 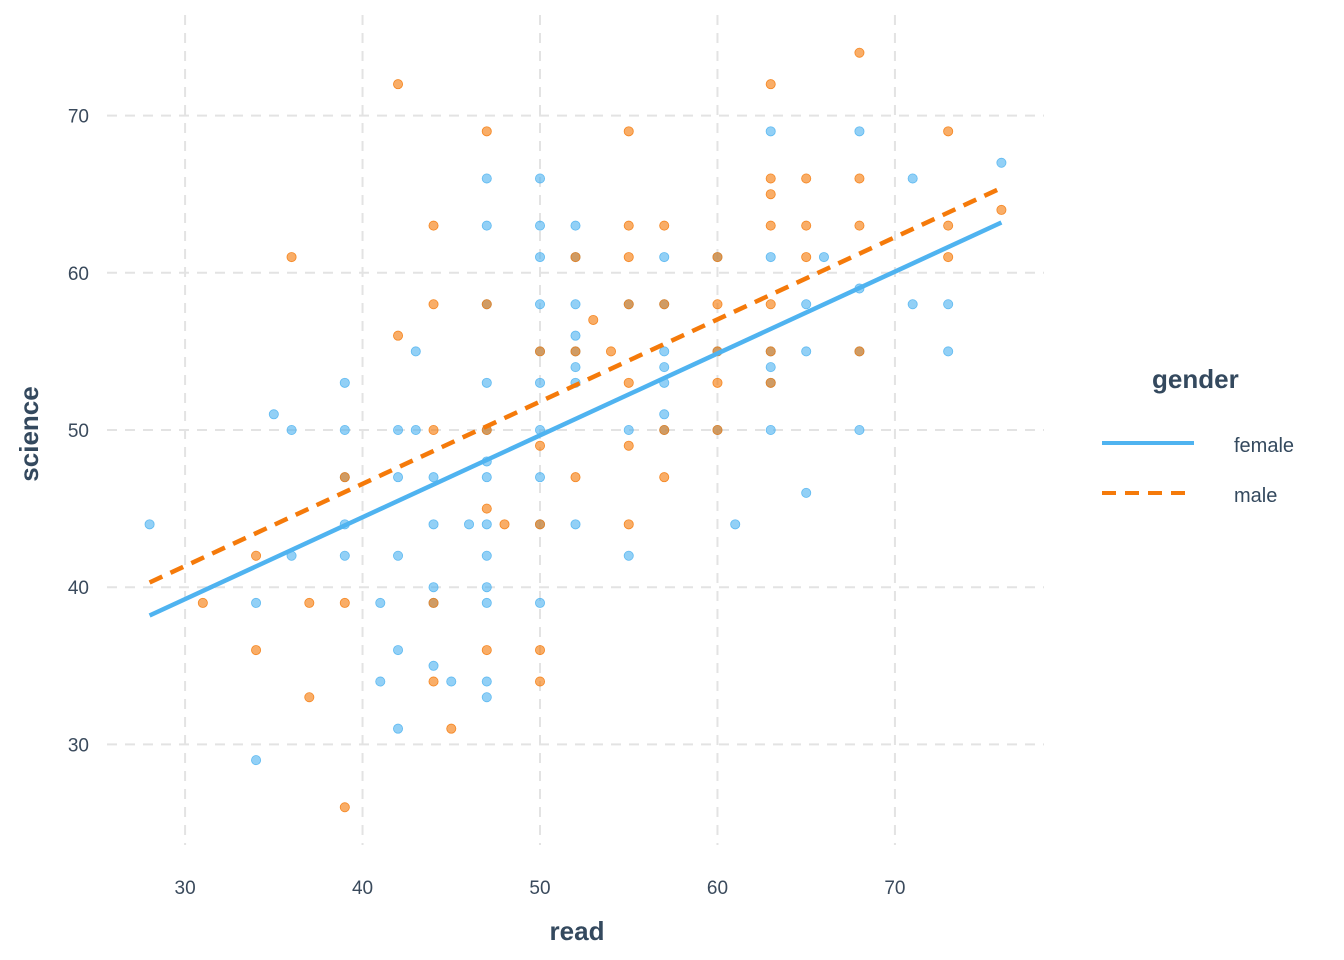 I want to click on y-tick-label-60: 60, so click(x=78, y=274).